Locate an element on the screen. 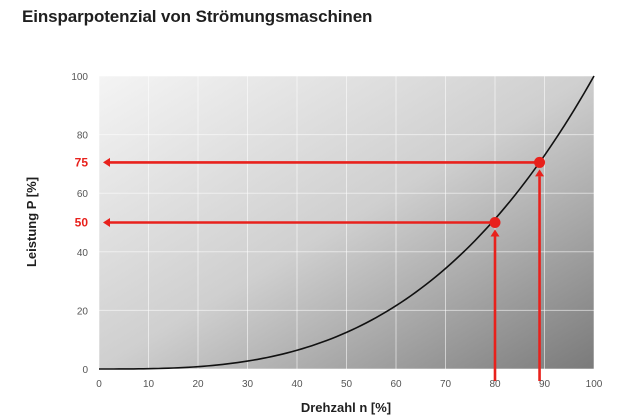  y-axis-label: Leistung P [%] is located at coordinates (31, 222).